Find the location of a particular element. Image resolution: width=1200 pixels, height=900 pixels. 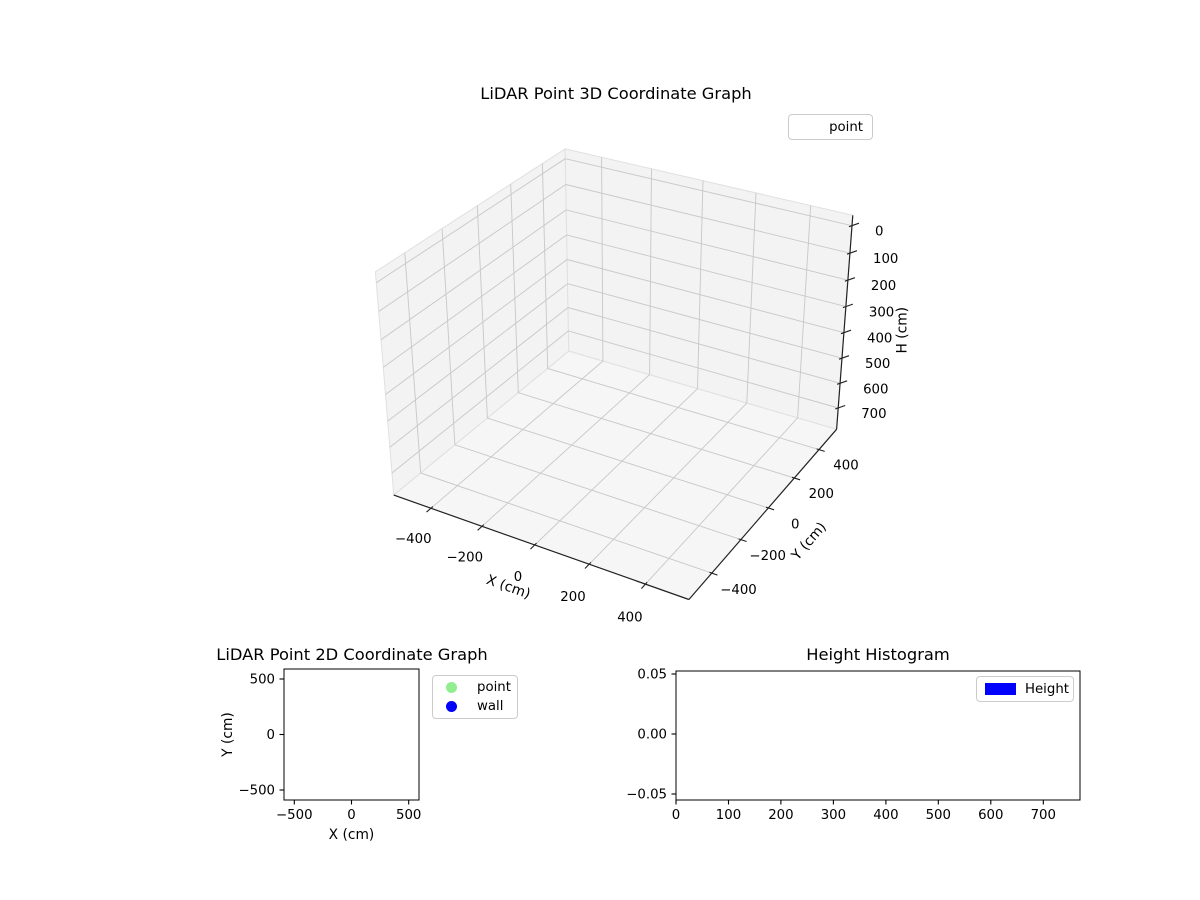

height-patch-swatch is located at coordinates (1000, 689).